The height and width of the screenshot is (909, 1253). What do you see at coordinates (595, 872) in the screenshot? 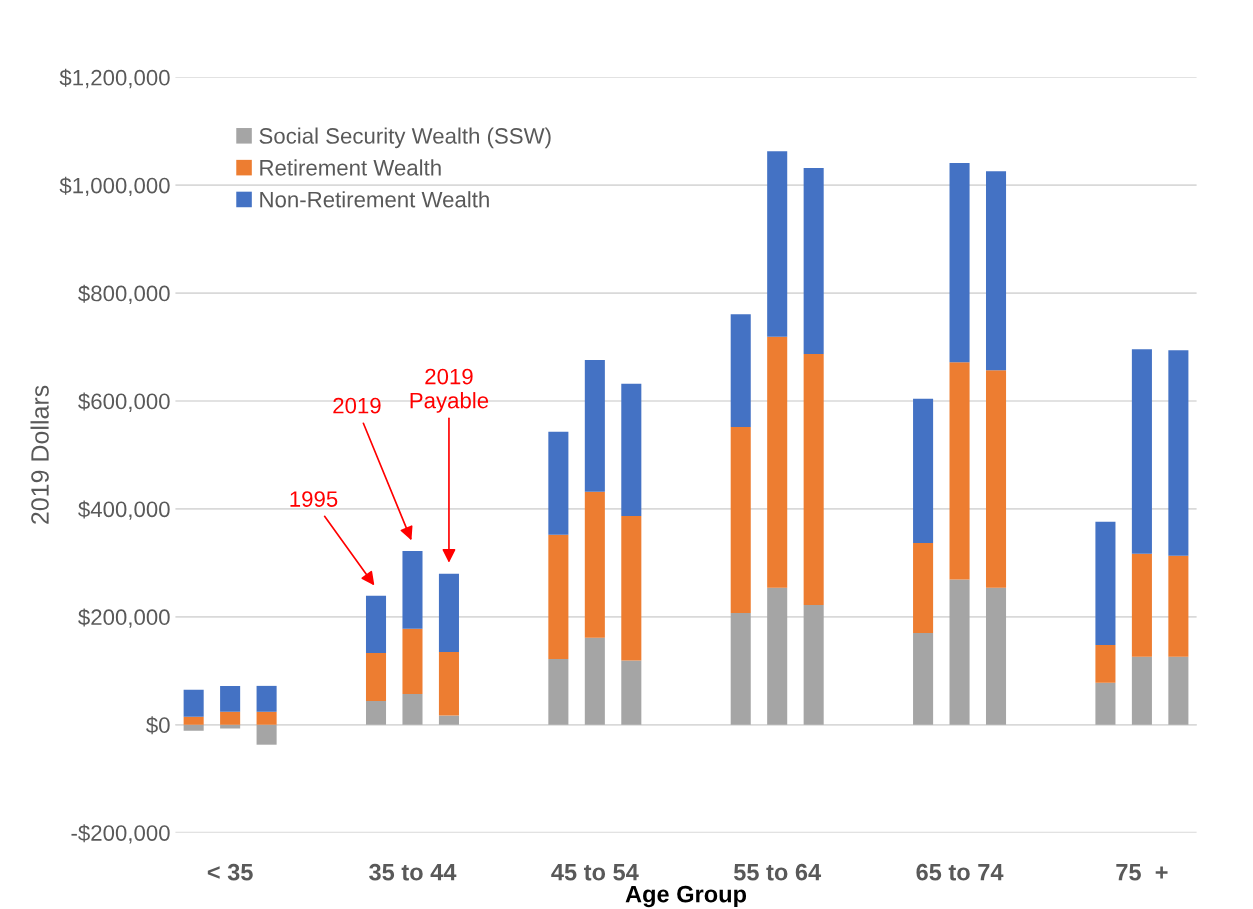
I see `x-tick-label: 45 to 54` at bounding box center [595, 872].